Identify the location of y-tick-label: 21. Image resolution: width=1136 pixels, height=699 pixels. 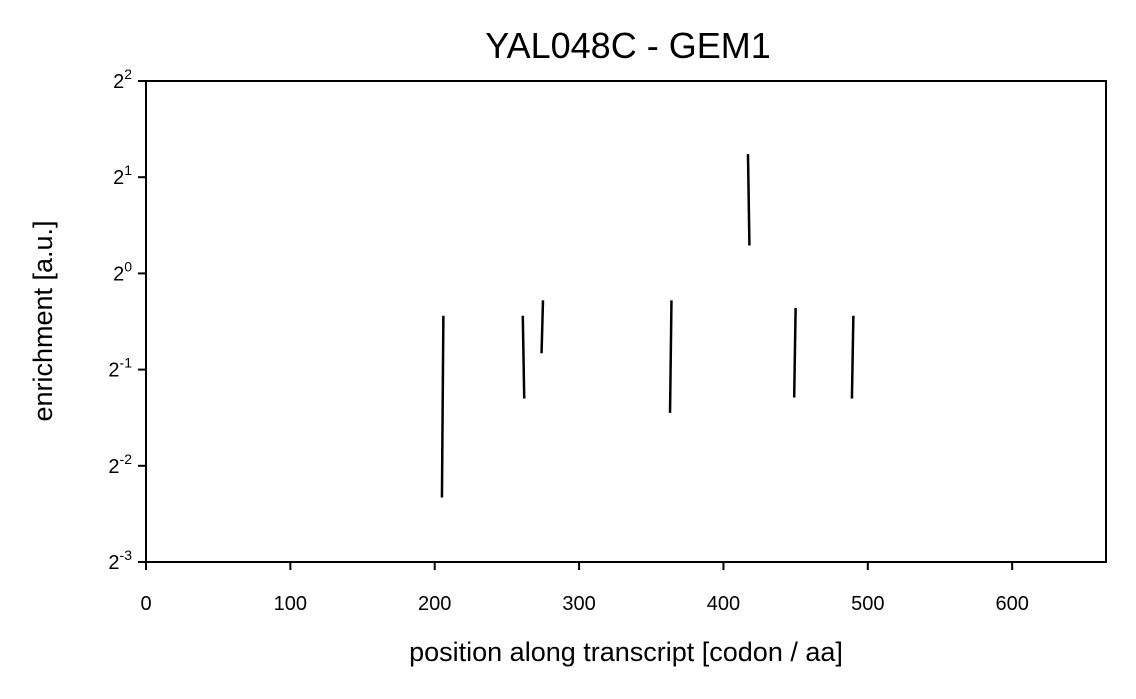
(122, 175).